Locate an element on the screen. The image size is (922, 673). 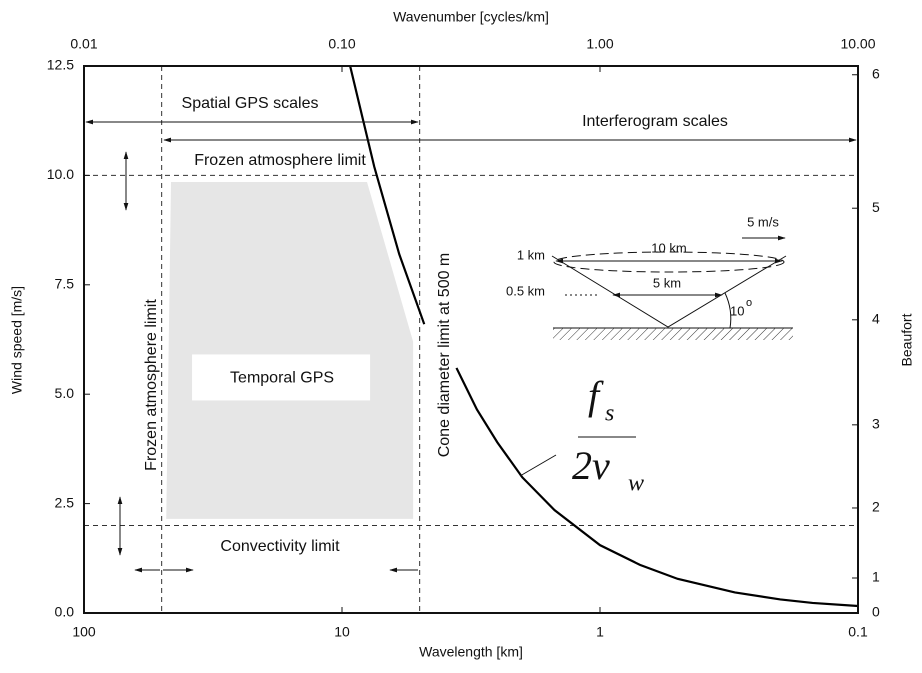
x2-tick-label: 0.10 is located at coordinates (341, 44).